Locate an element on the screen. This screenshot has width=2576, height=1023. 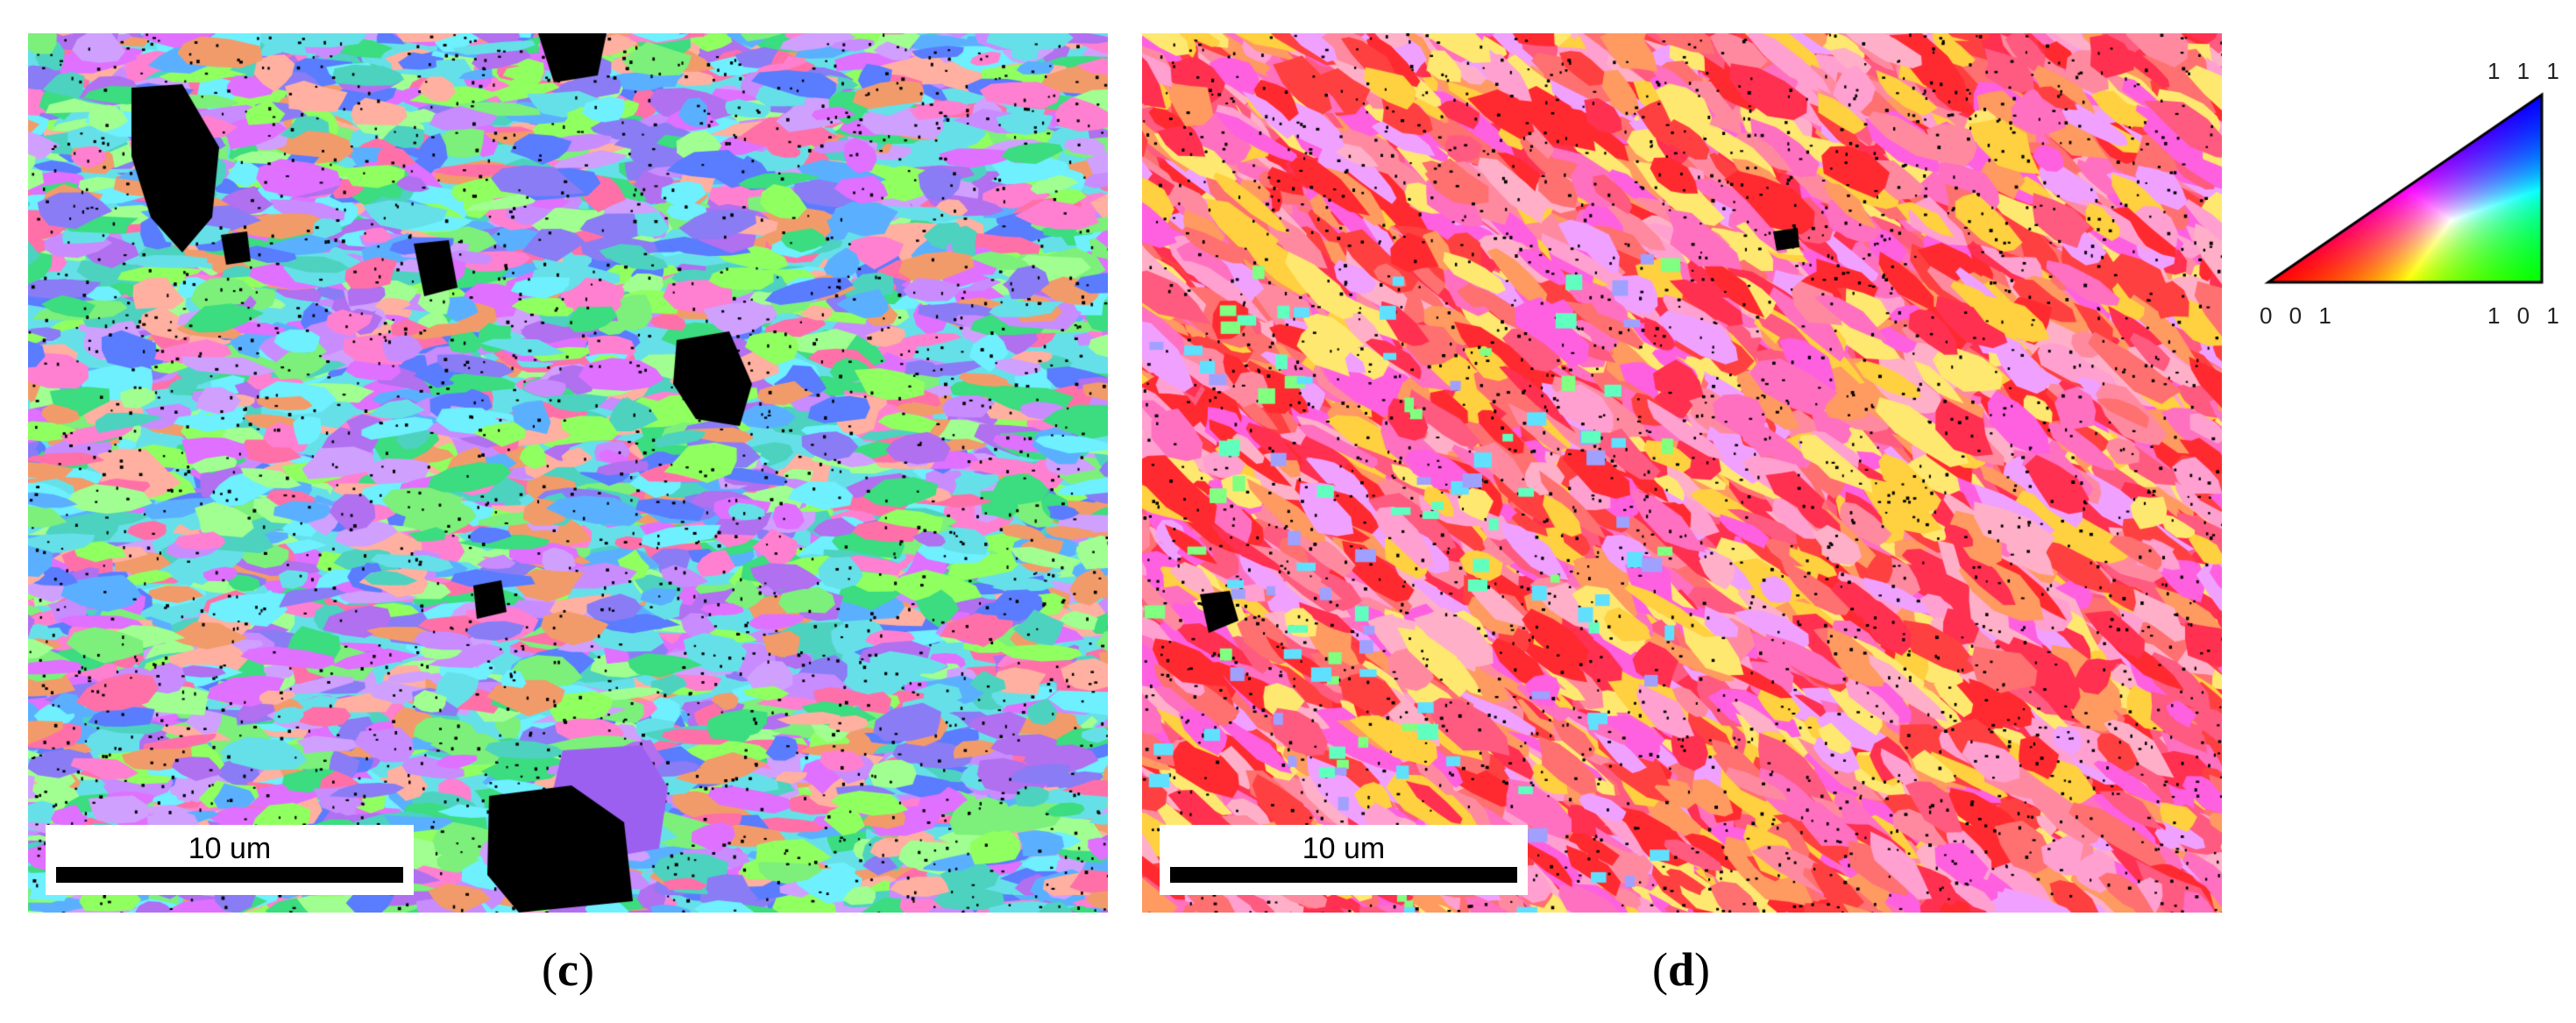
scale-bar-label-c: 10 um is located at coordinates (230, 848).